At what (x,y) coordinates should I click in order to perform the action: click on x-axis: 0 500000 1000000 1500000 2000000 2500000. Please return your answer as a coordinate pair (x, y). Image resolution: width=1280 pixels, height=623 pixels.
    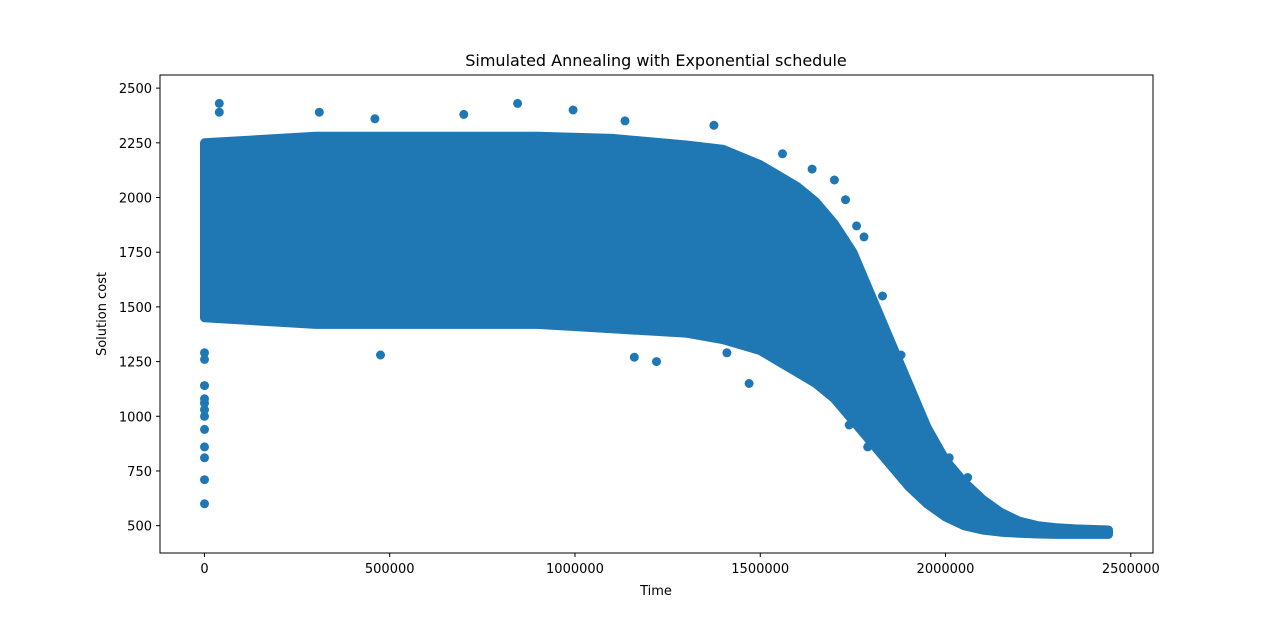
    Looking at the image, I should click on (680, 565).